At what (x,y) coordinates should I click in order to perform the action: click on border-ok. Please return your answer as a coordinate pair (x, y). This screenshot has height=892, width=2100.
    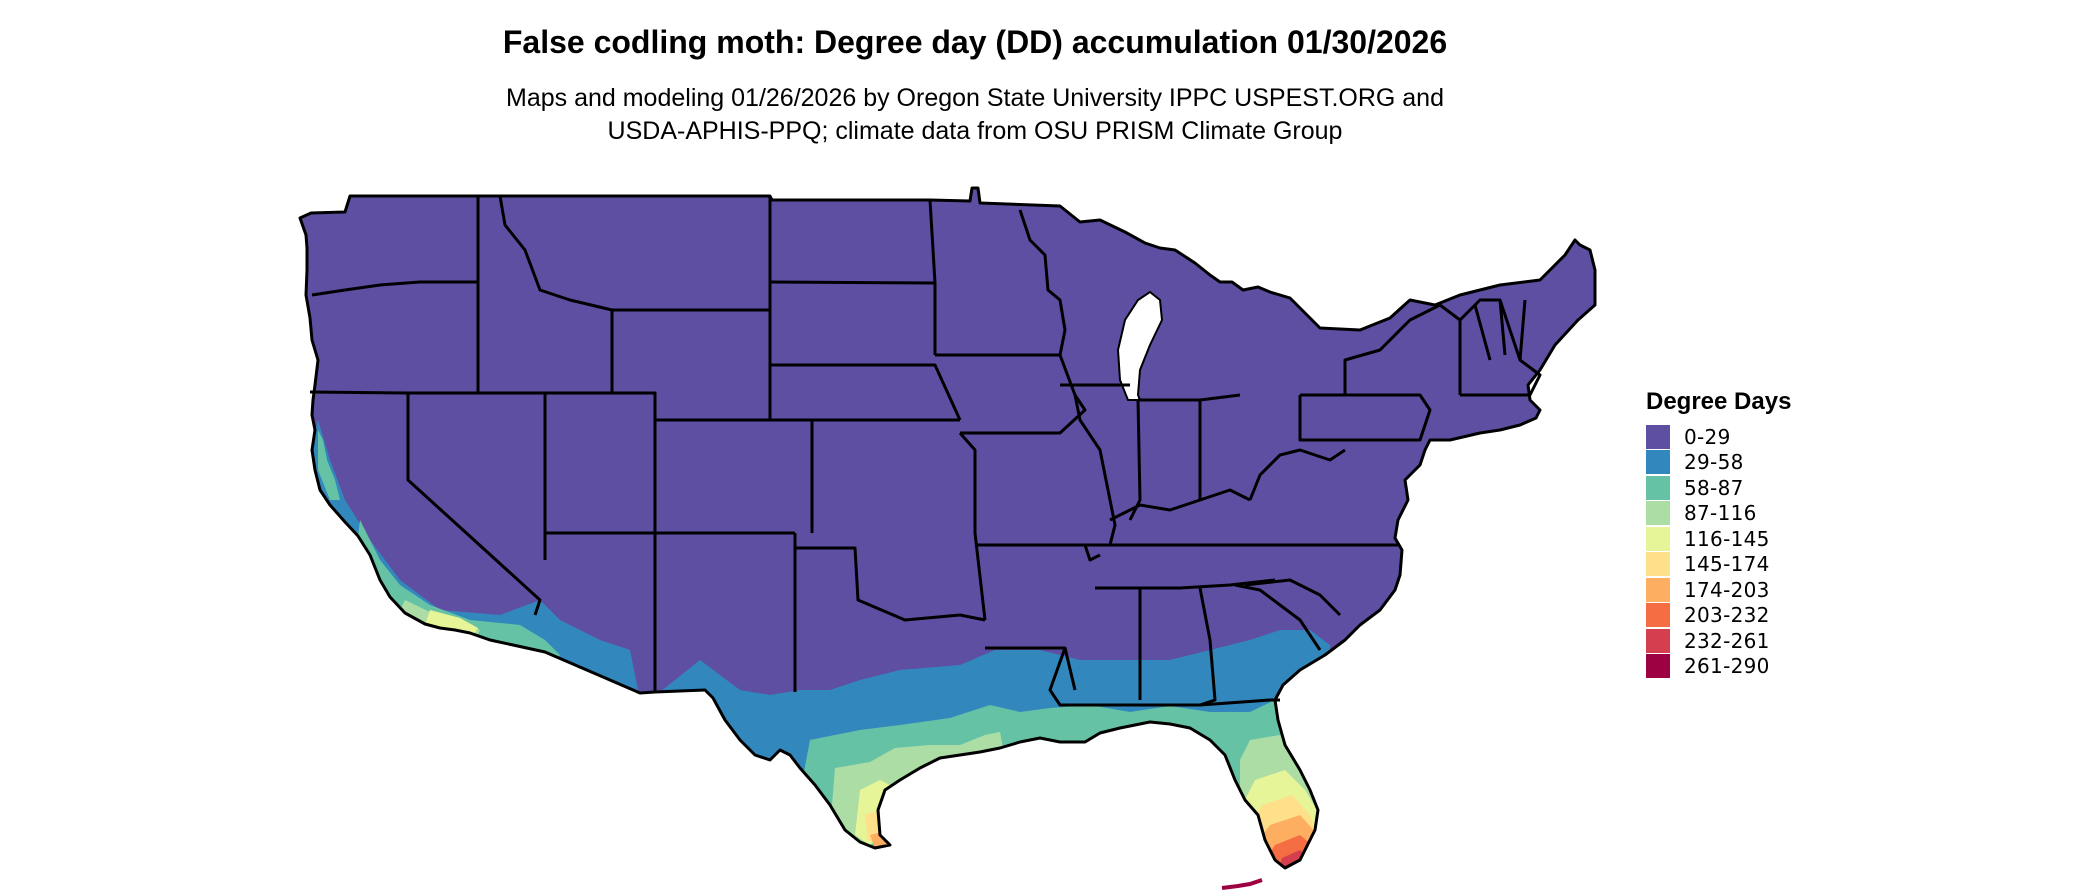
    Looking at the image, I should click on (890, 584).